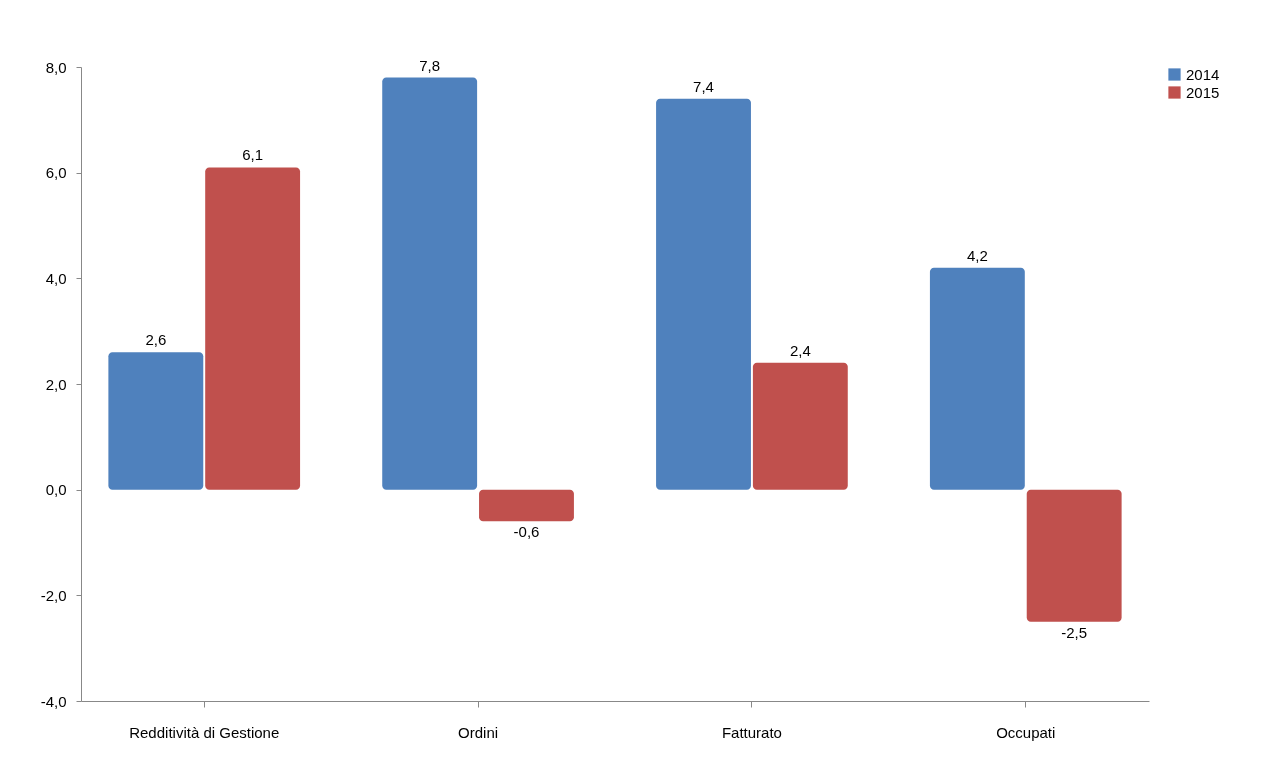 Image resolution: width=1279 pixels, height=783 pixels. Describe the element at coordinates (703, 86) in the screenshot. I see `data-label: 7,4` at that location.